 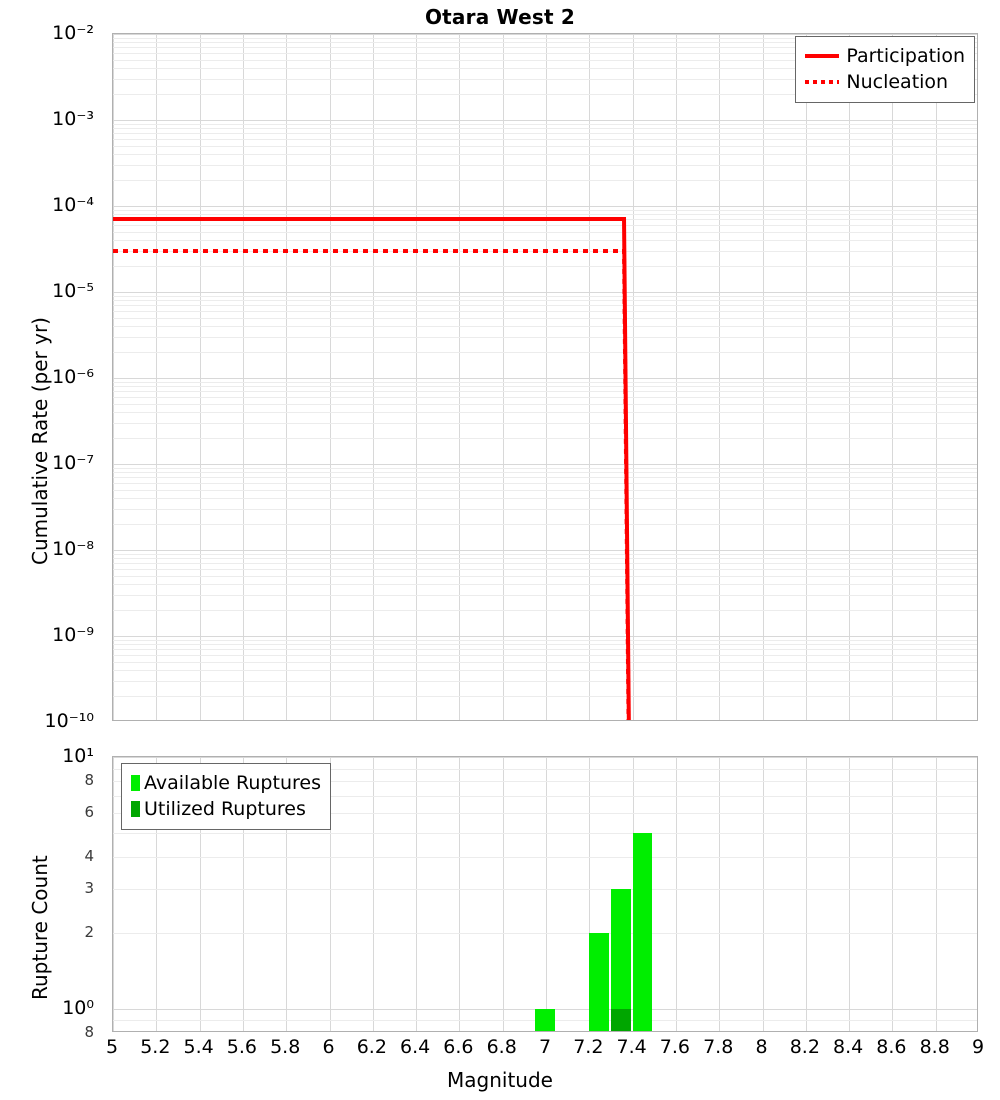 What do you see at coordinates (761, 1047) in the screenshot?
I see `x-tick-label: 8` at bounding box center [761, 1047].